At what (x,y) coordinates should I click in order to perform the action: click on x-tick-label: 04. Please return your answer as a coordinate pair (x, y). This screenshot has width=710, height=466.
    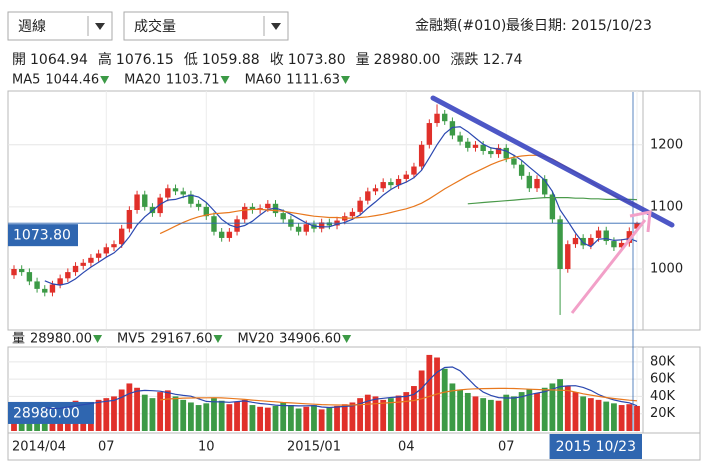
    Looking at the image, I should click on (406, 447).